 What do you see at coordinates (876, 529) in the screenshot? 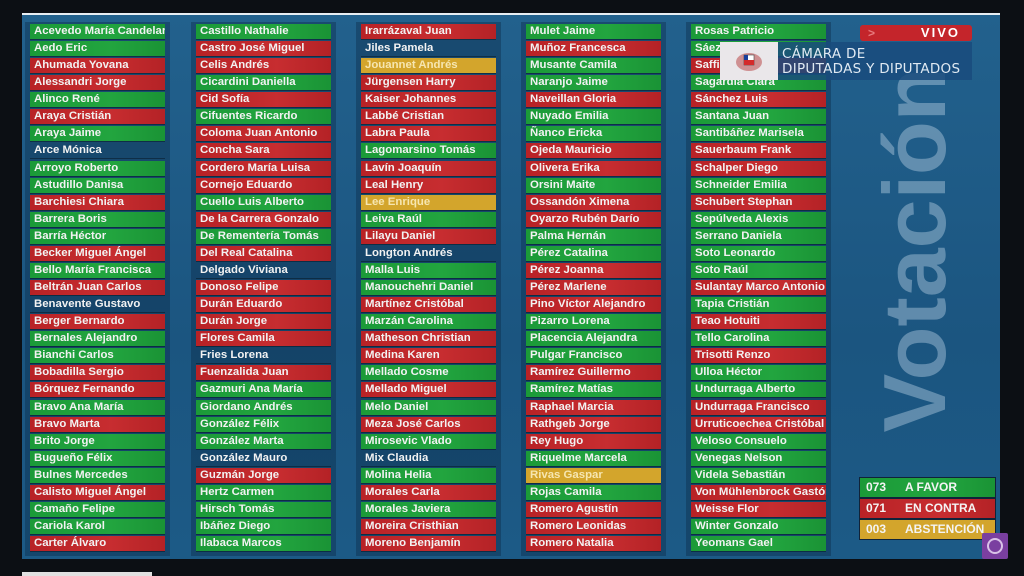
I see `tally-count: 003` at bounding box center [876, 529].